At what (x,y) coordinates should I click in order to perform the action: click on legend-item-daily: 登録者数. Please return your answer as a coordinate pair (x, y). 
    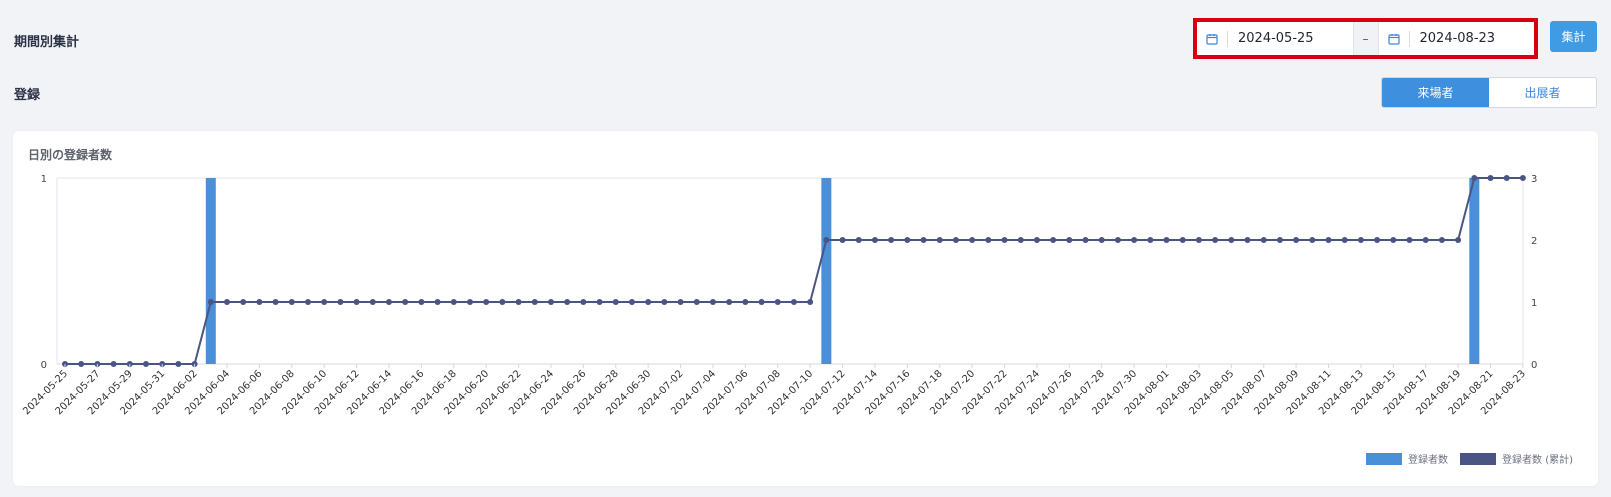
    Looking at the image, I should click on (1407, 458).